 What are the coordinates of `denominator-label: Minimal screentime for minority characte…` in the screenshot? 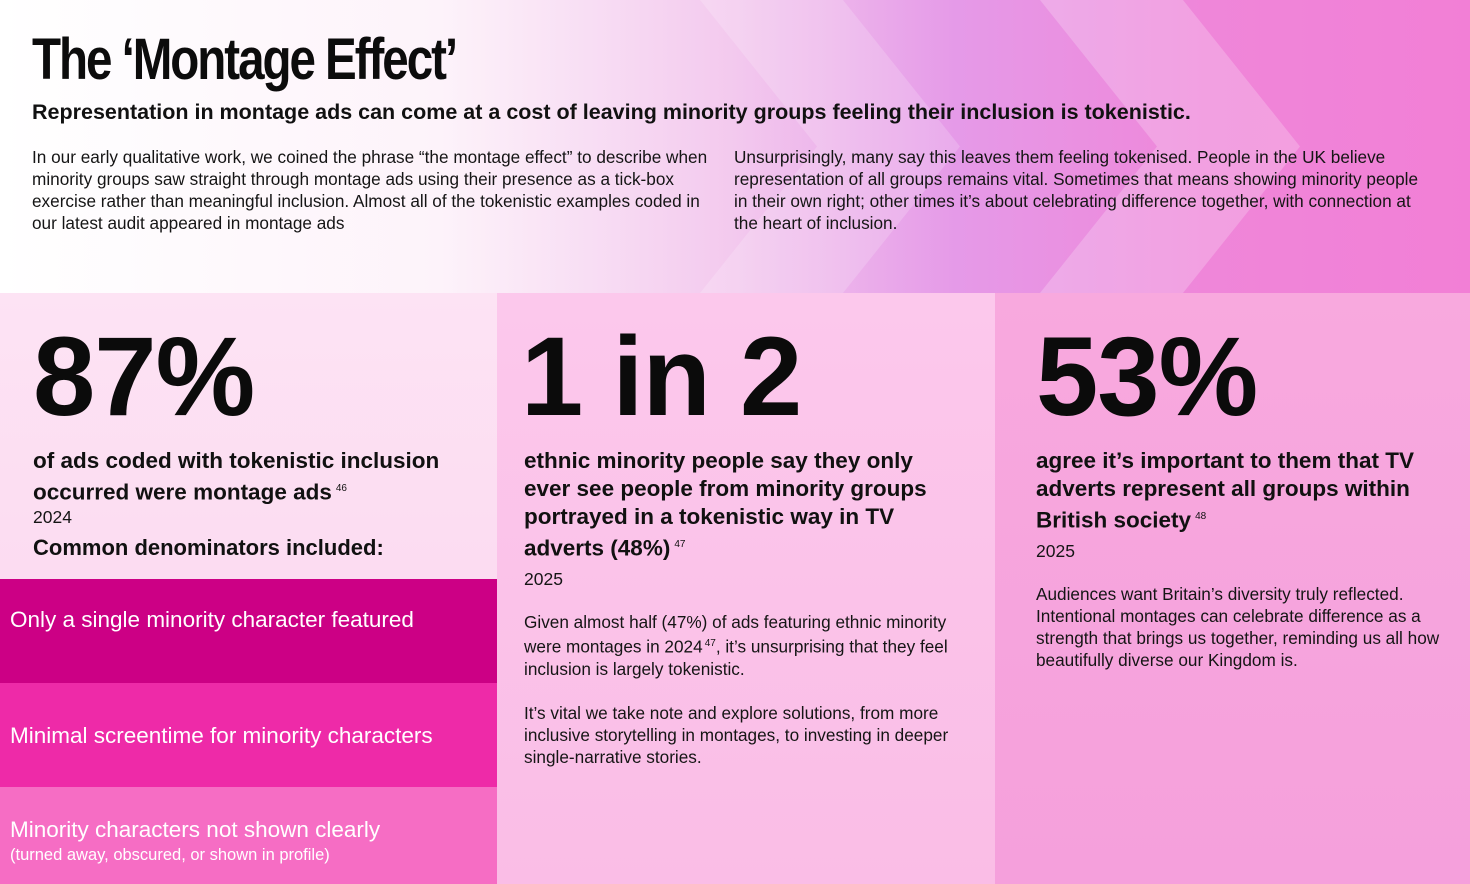 It's located at (221, 735).